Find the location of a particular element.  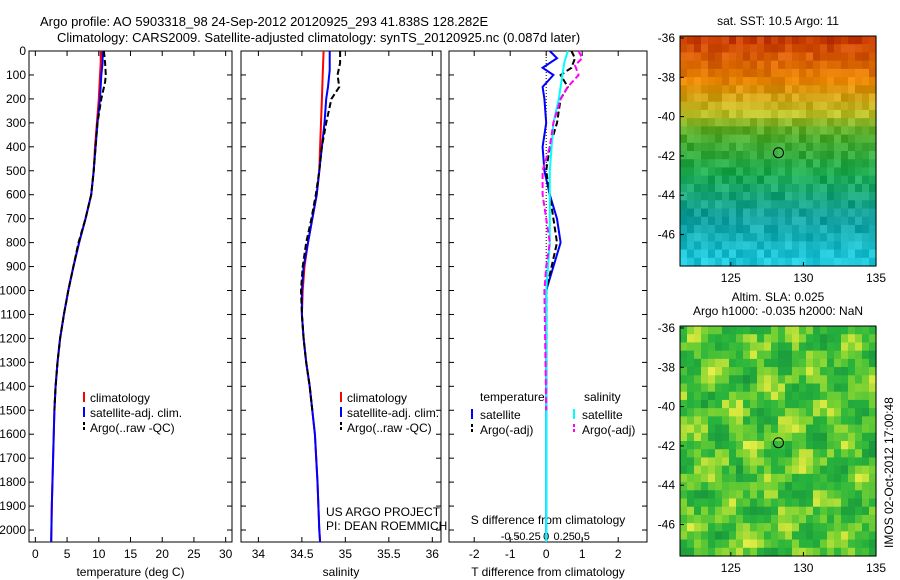

difference-series-line is located at coordinates (551, 296).